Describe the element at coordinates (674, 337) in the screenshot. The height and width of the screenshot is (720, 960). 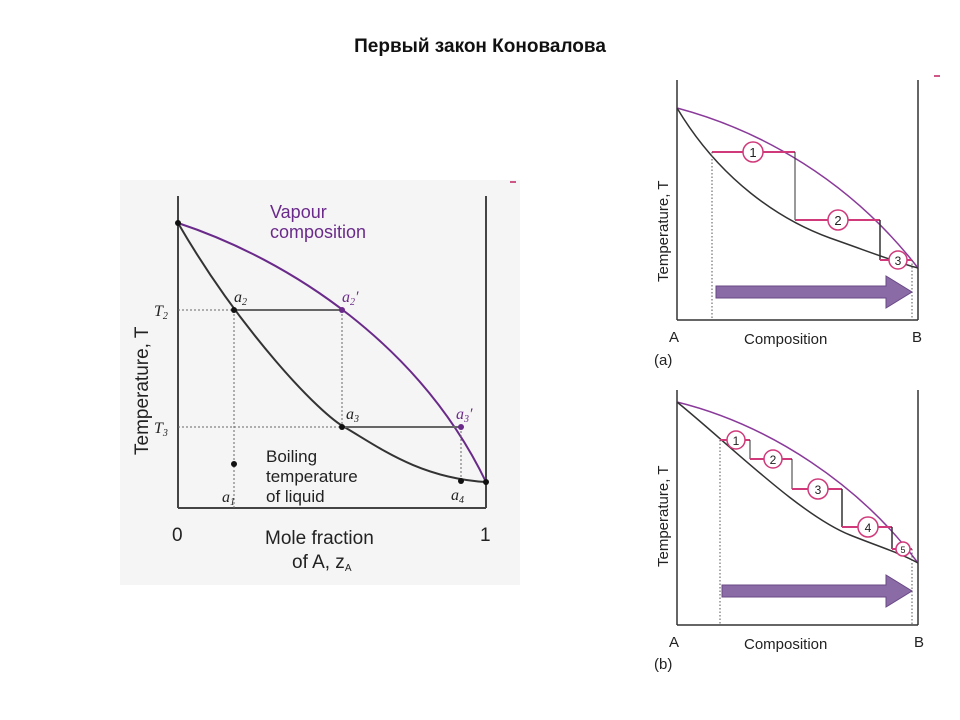
I see `panel-a-x-left: A` at that location.